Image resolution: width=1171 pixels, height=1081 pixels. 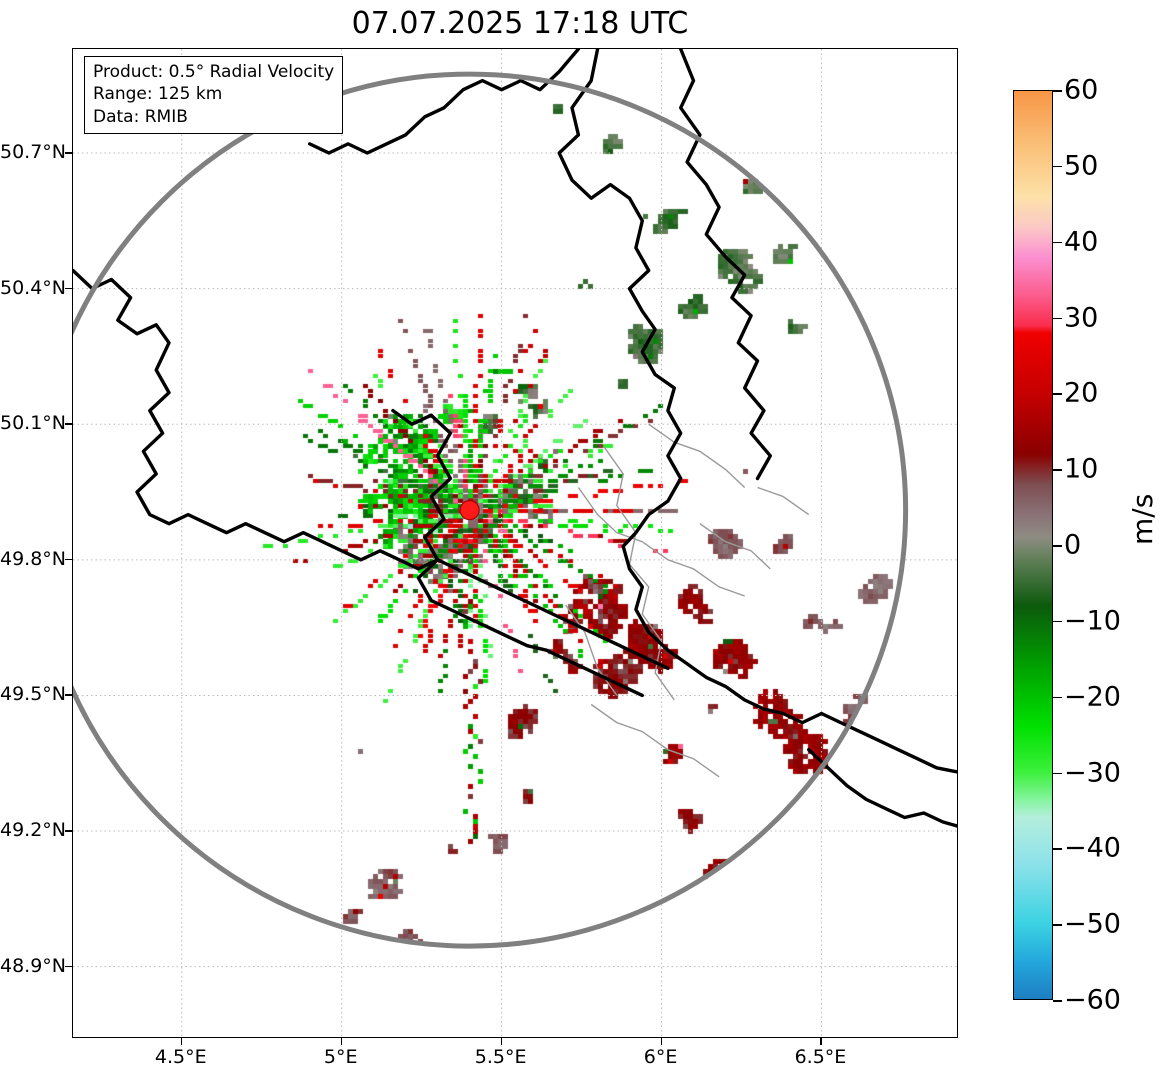 I want to click on y-axis-tick-label: 49.2°N, so click(x=33, y=830).